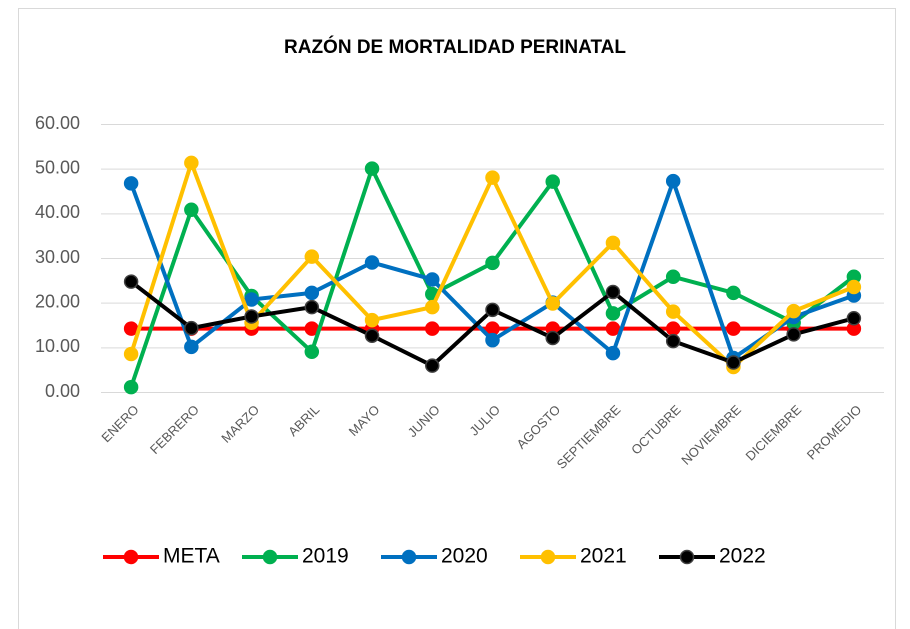 The image size is (910, 629). I want to click on legend-label: META, so click(191, 556).